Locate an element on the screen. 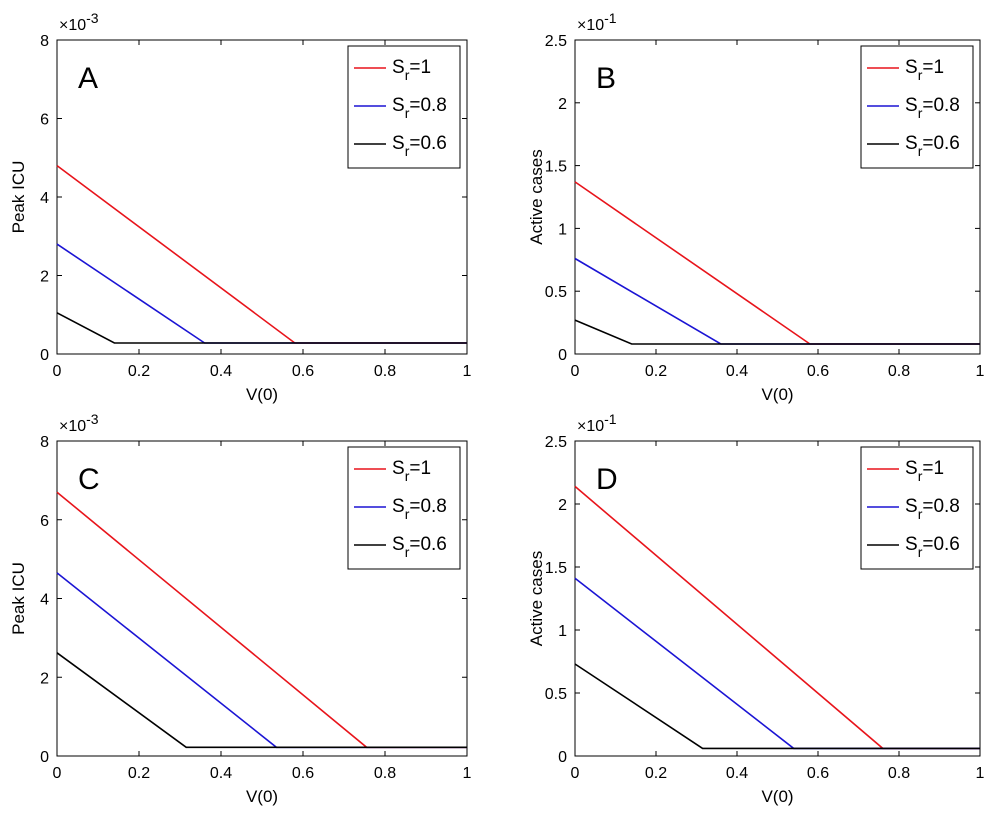  panel-letter: D is located at coordinates (607, 479).